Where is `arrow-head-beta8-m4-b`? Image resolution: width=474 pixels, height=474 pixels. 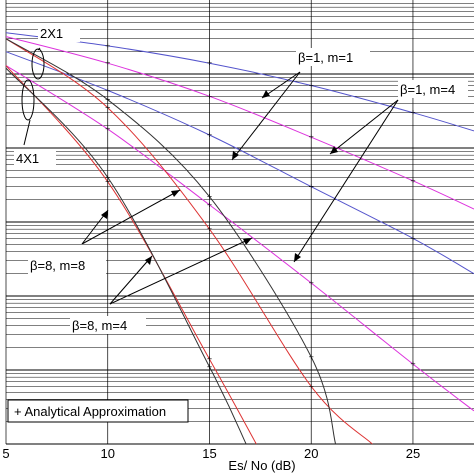
arrow-head-beta8-m4-b is located at coordinates (247, 241).